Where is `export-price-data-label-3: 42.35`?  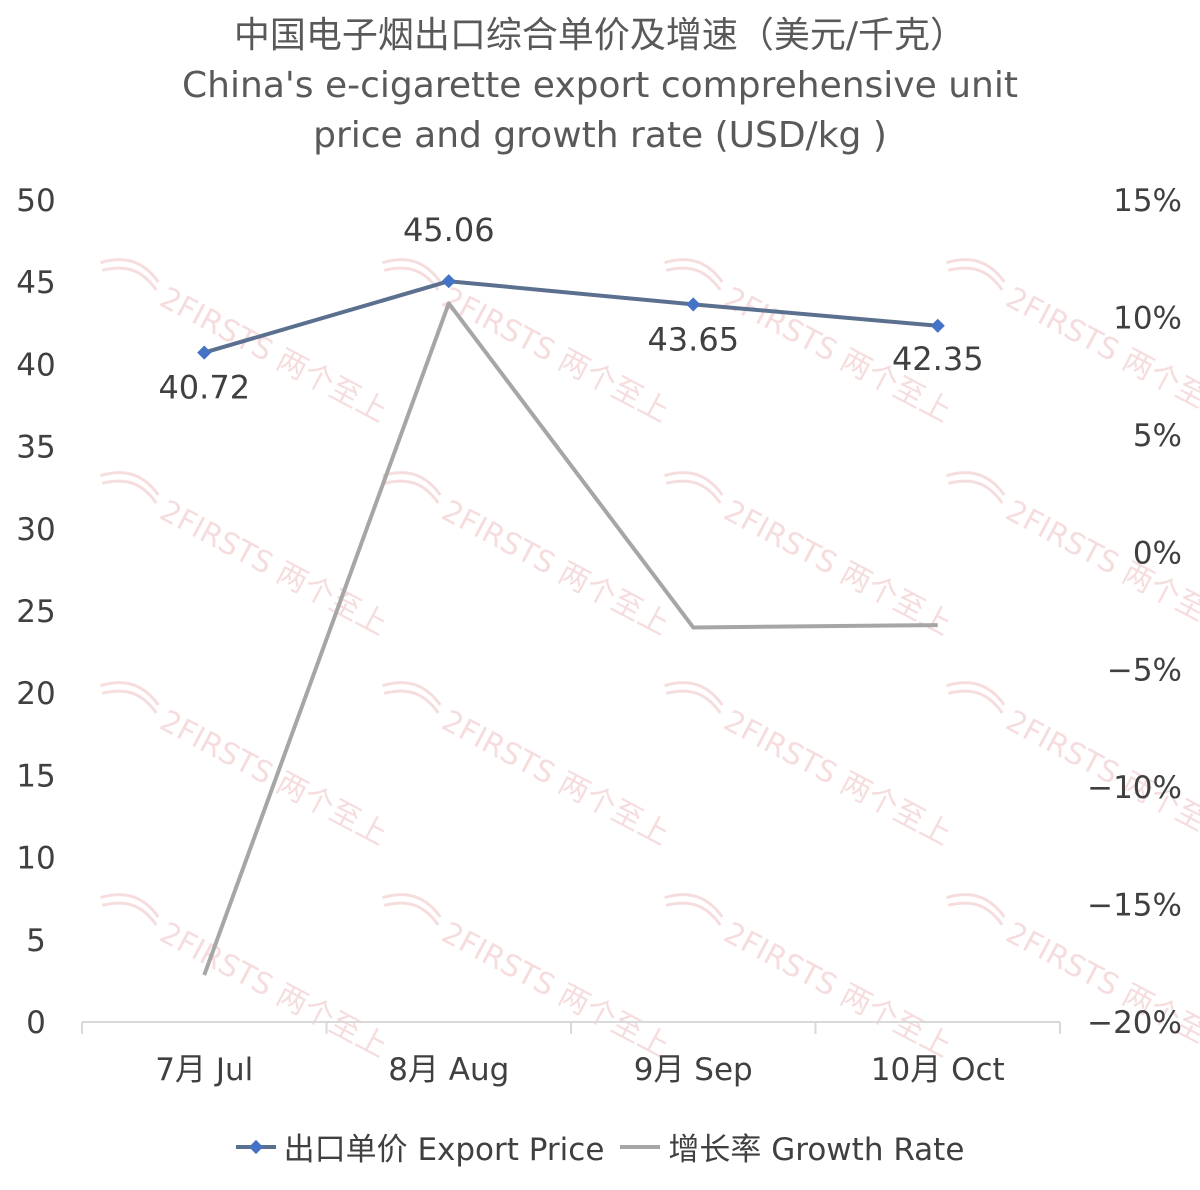
export-price-data-label-3: 42.35 is located at coordinates (938, 359).